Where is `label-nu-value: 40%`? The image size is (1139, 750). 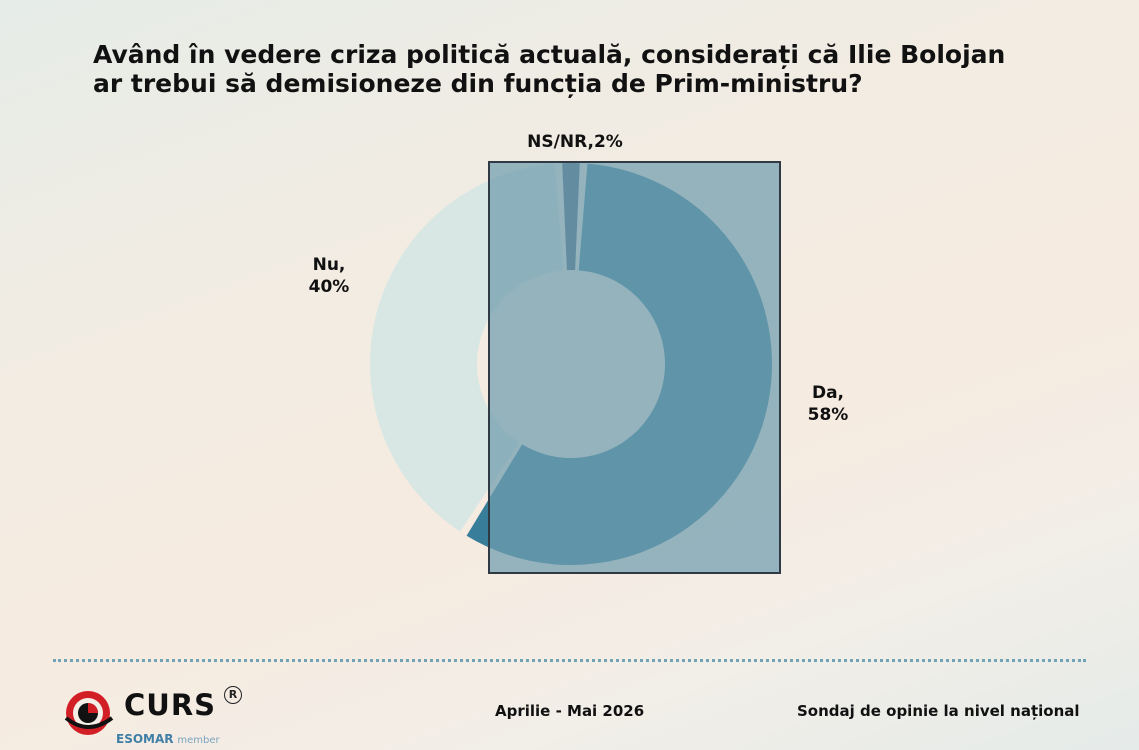
label-nu-value: 40% is located at coordinates (329, 287).